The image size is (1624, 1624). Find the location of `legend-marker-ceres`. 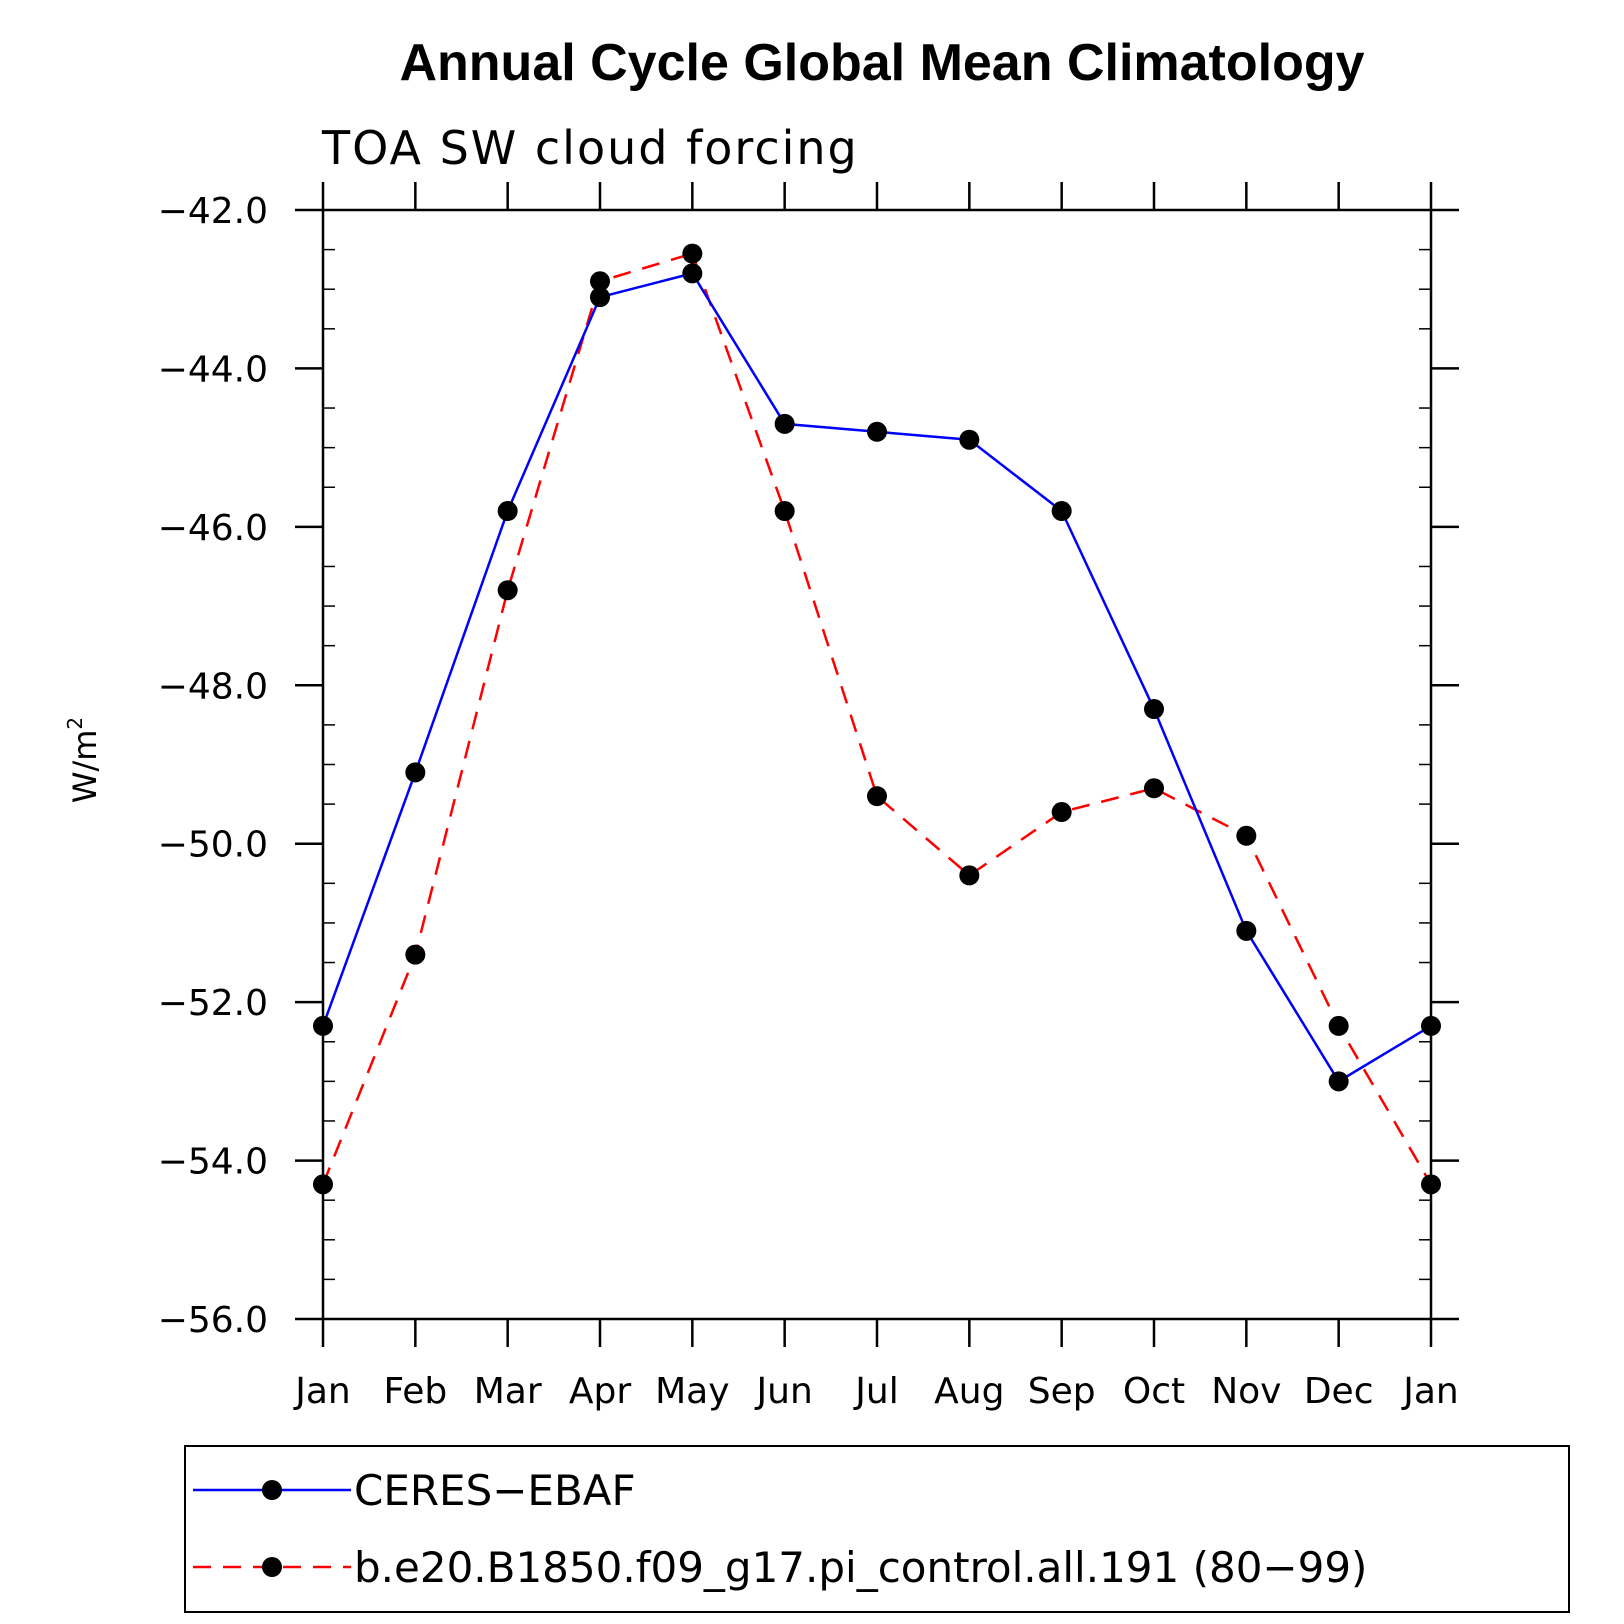

legend-marker-ceres is located at coordinates (272, 1490).